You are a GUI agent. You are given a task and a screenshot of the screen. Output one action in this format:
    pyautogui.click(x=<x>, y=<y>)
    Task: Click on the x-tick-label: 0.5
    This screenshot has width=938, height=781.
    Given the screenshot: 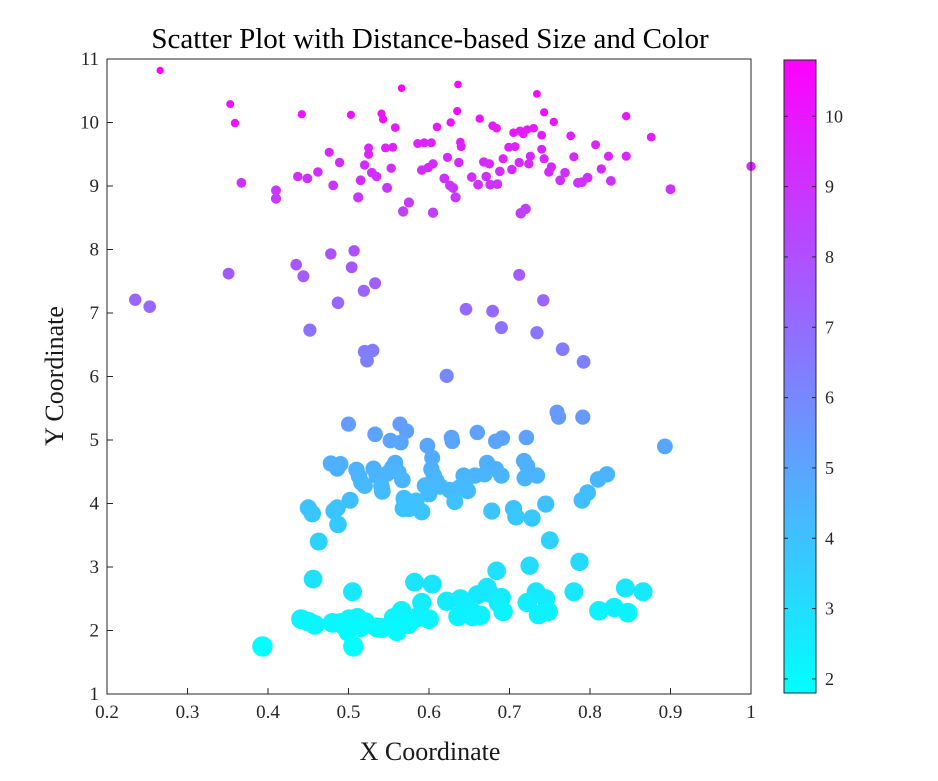 What is the action you would take?
    pyautogui.click(x=349, y=712)
    